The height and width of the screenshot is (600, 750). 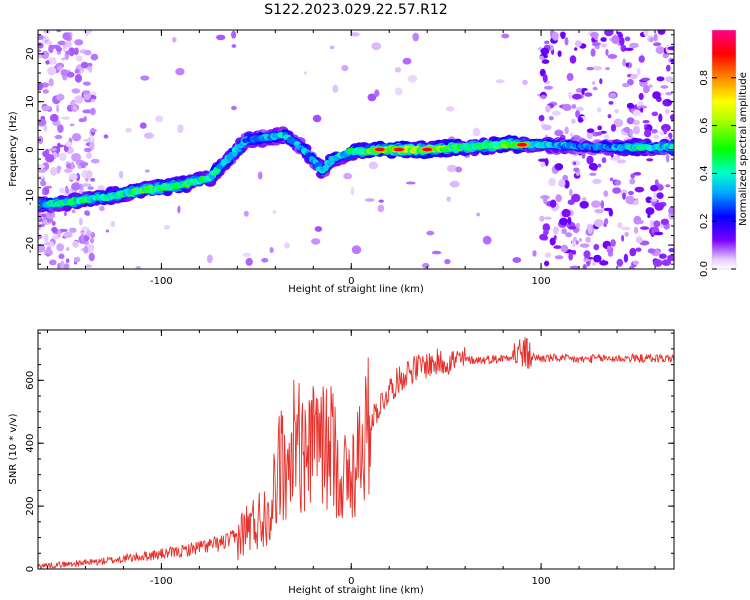 What do you see at coordinates (724, 149) in the screenshot?
I see `colorbar-gradient` at bounding box center [724, 149].